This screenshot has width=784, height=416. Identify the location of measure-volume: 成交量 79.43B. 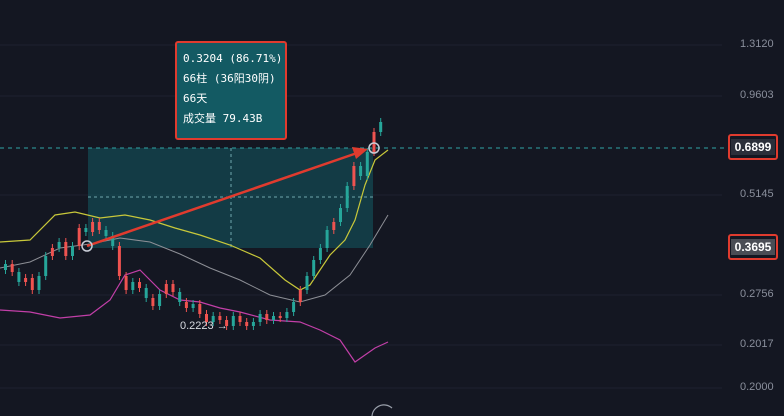
(223, 118).